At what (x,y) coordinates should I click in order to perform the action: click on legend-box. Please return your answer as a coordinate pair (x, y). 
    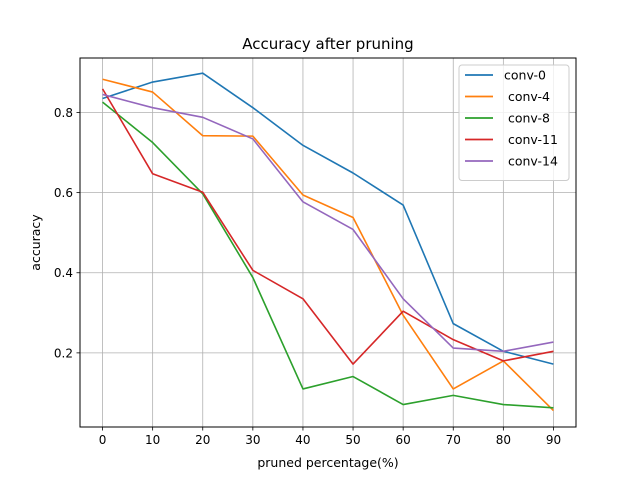
    Looking at the image, I should click on (514, 122).